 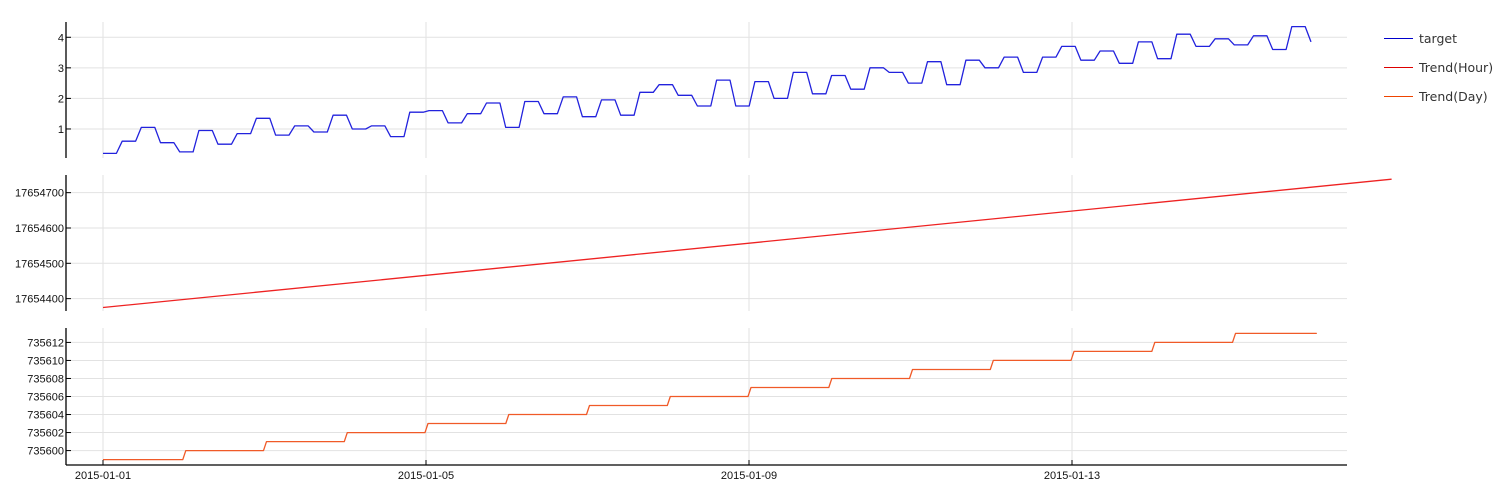 I want to click on y-tick-label: 2, so click(x=61, y=99).